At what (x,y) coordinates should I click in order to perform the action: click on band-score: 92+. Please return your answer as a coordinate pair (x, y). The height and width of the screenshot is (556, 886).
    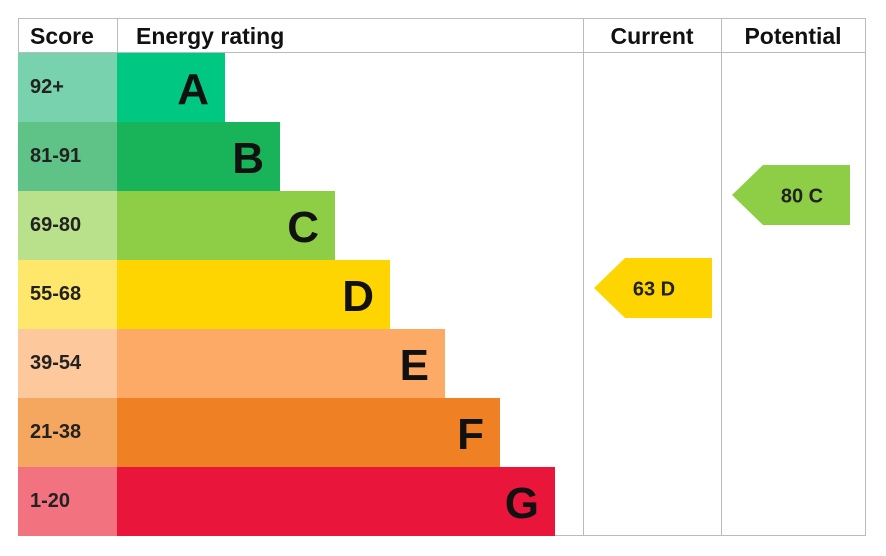
    Looking at the image, I should click on (67, 87).